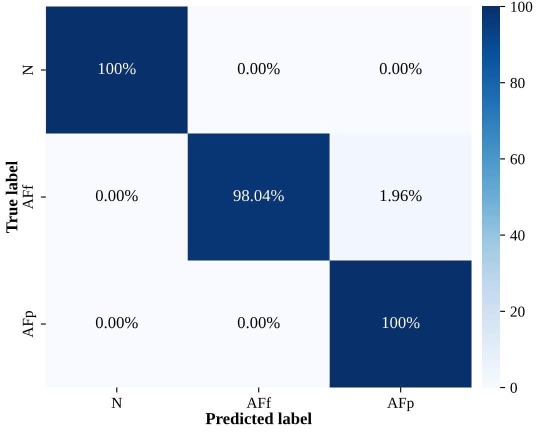 This screenshot has width=539, height=433. What do you see at coordinates (27, 70) in the screenshot?
I see `y-tick-label: N` at bounding box center [27, 70].